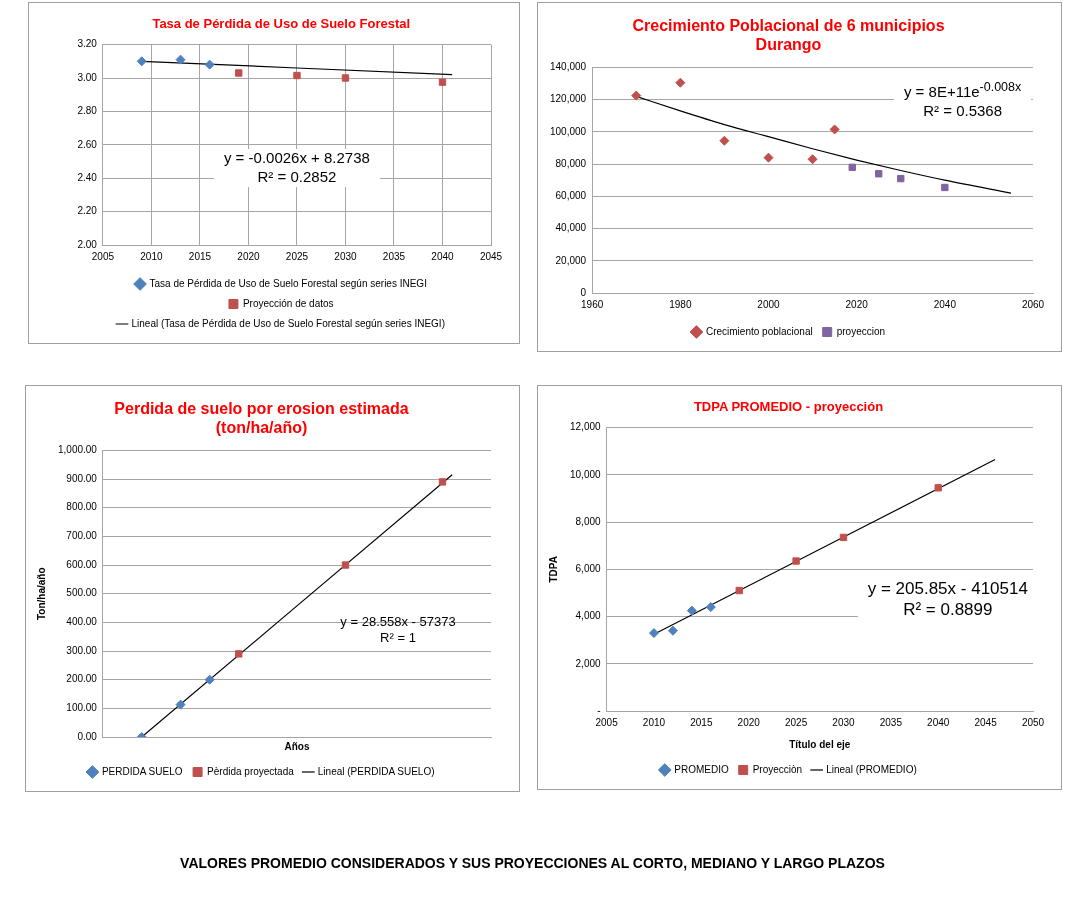 This screenshot has width=1083, height=906. Describe the element at coordinates (571, 196) in the screenshot. I see `y-tick-label: 60,000` at that location.